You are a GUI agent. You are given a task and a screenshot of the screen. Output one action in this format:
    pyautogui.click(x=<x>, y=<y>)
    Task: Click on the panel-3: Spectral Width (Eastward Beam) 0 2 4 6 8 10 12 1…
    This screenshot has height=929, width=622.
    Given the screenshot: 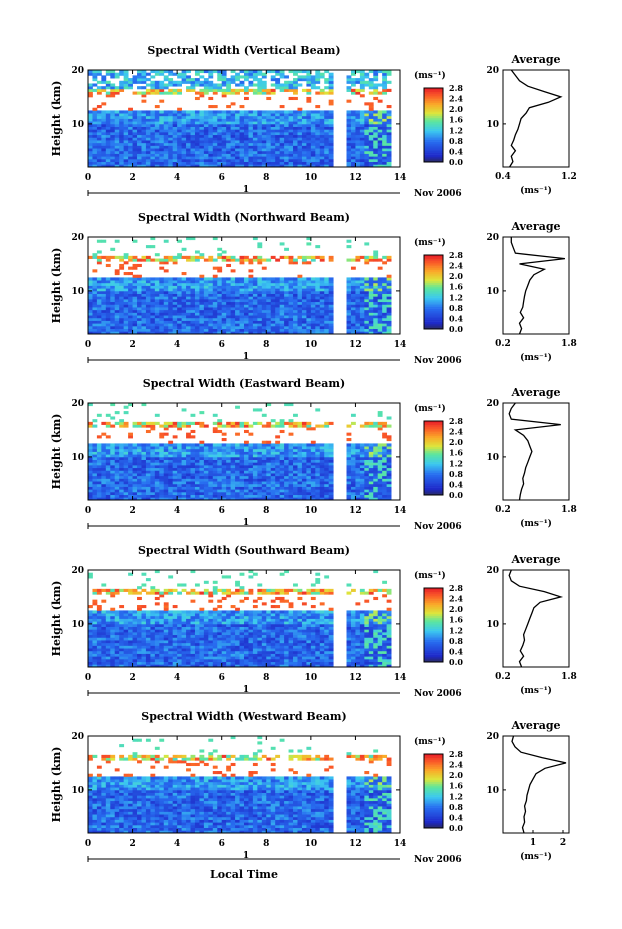 What is the action you would take?
    pyautogui.click(x=313, y=454)
    